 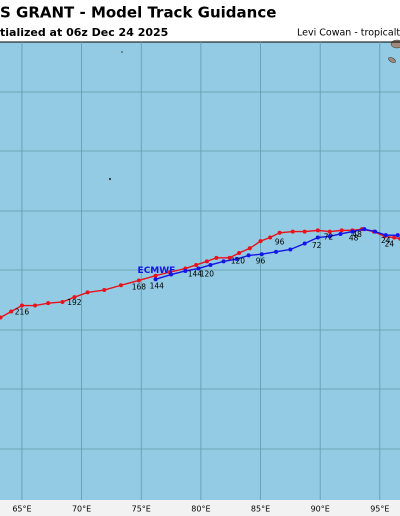 I want to click on x-tick-label: 90°E, so click(x=320, y=509).